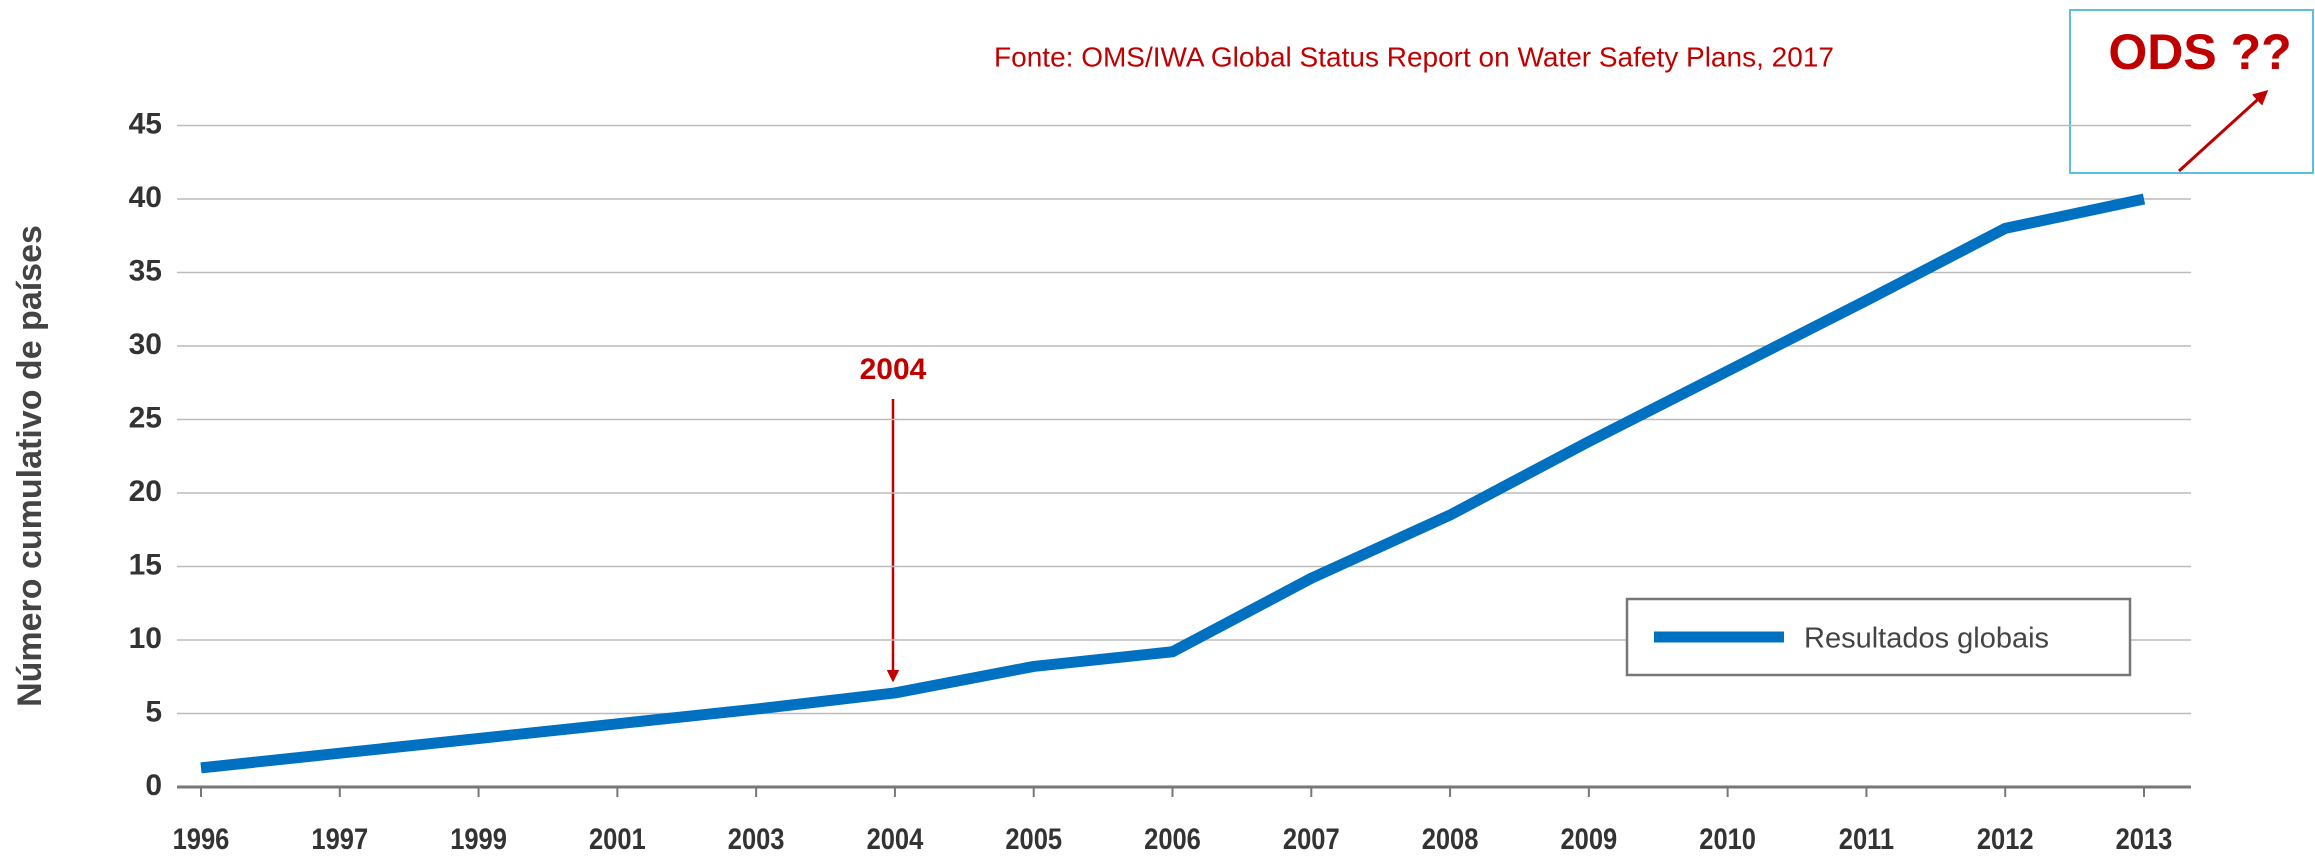  I want to click on year-annotation: 2004, so click(893, 369).